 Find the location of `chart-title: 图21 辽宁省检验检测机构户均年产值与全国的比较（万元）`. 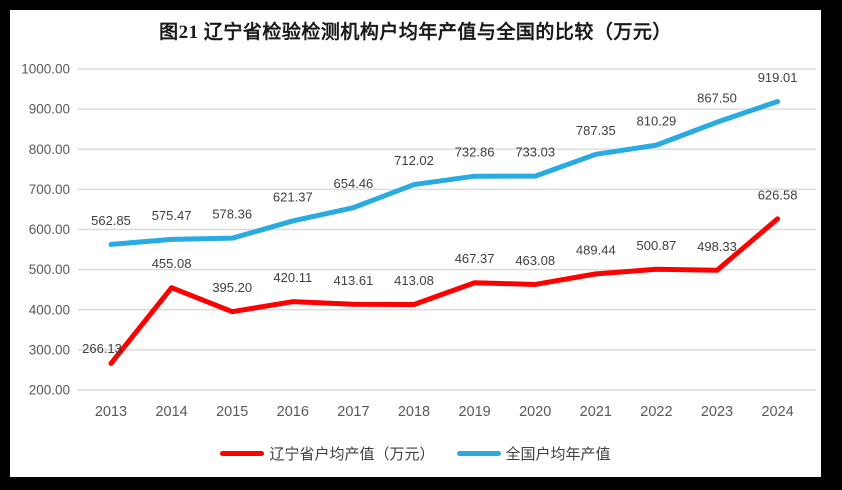

chart-title: 图21 辽宁省检验检测机构户均年产值与全国的比较（万元） is located at coordinates (415, 32).